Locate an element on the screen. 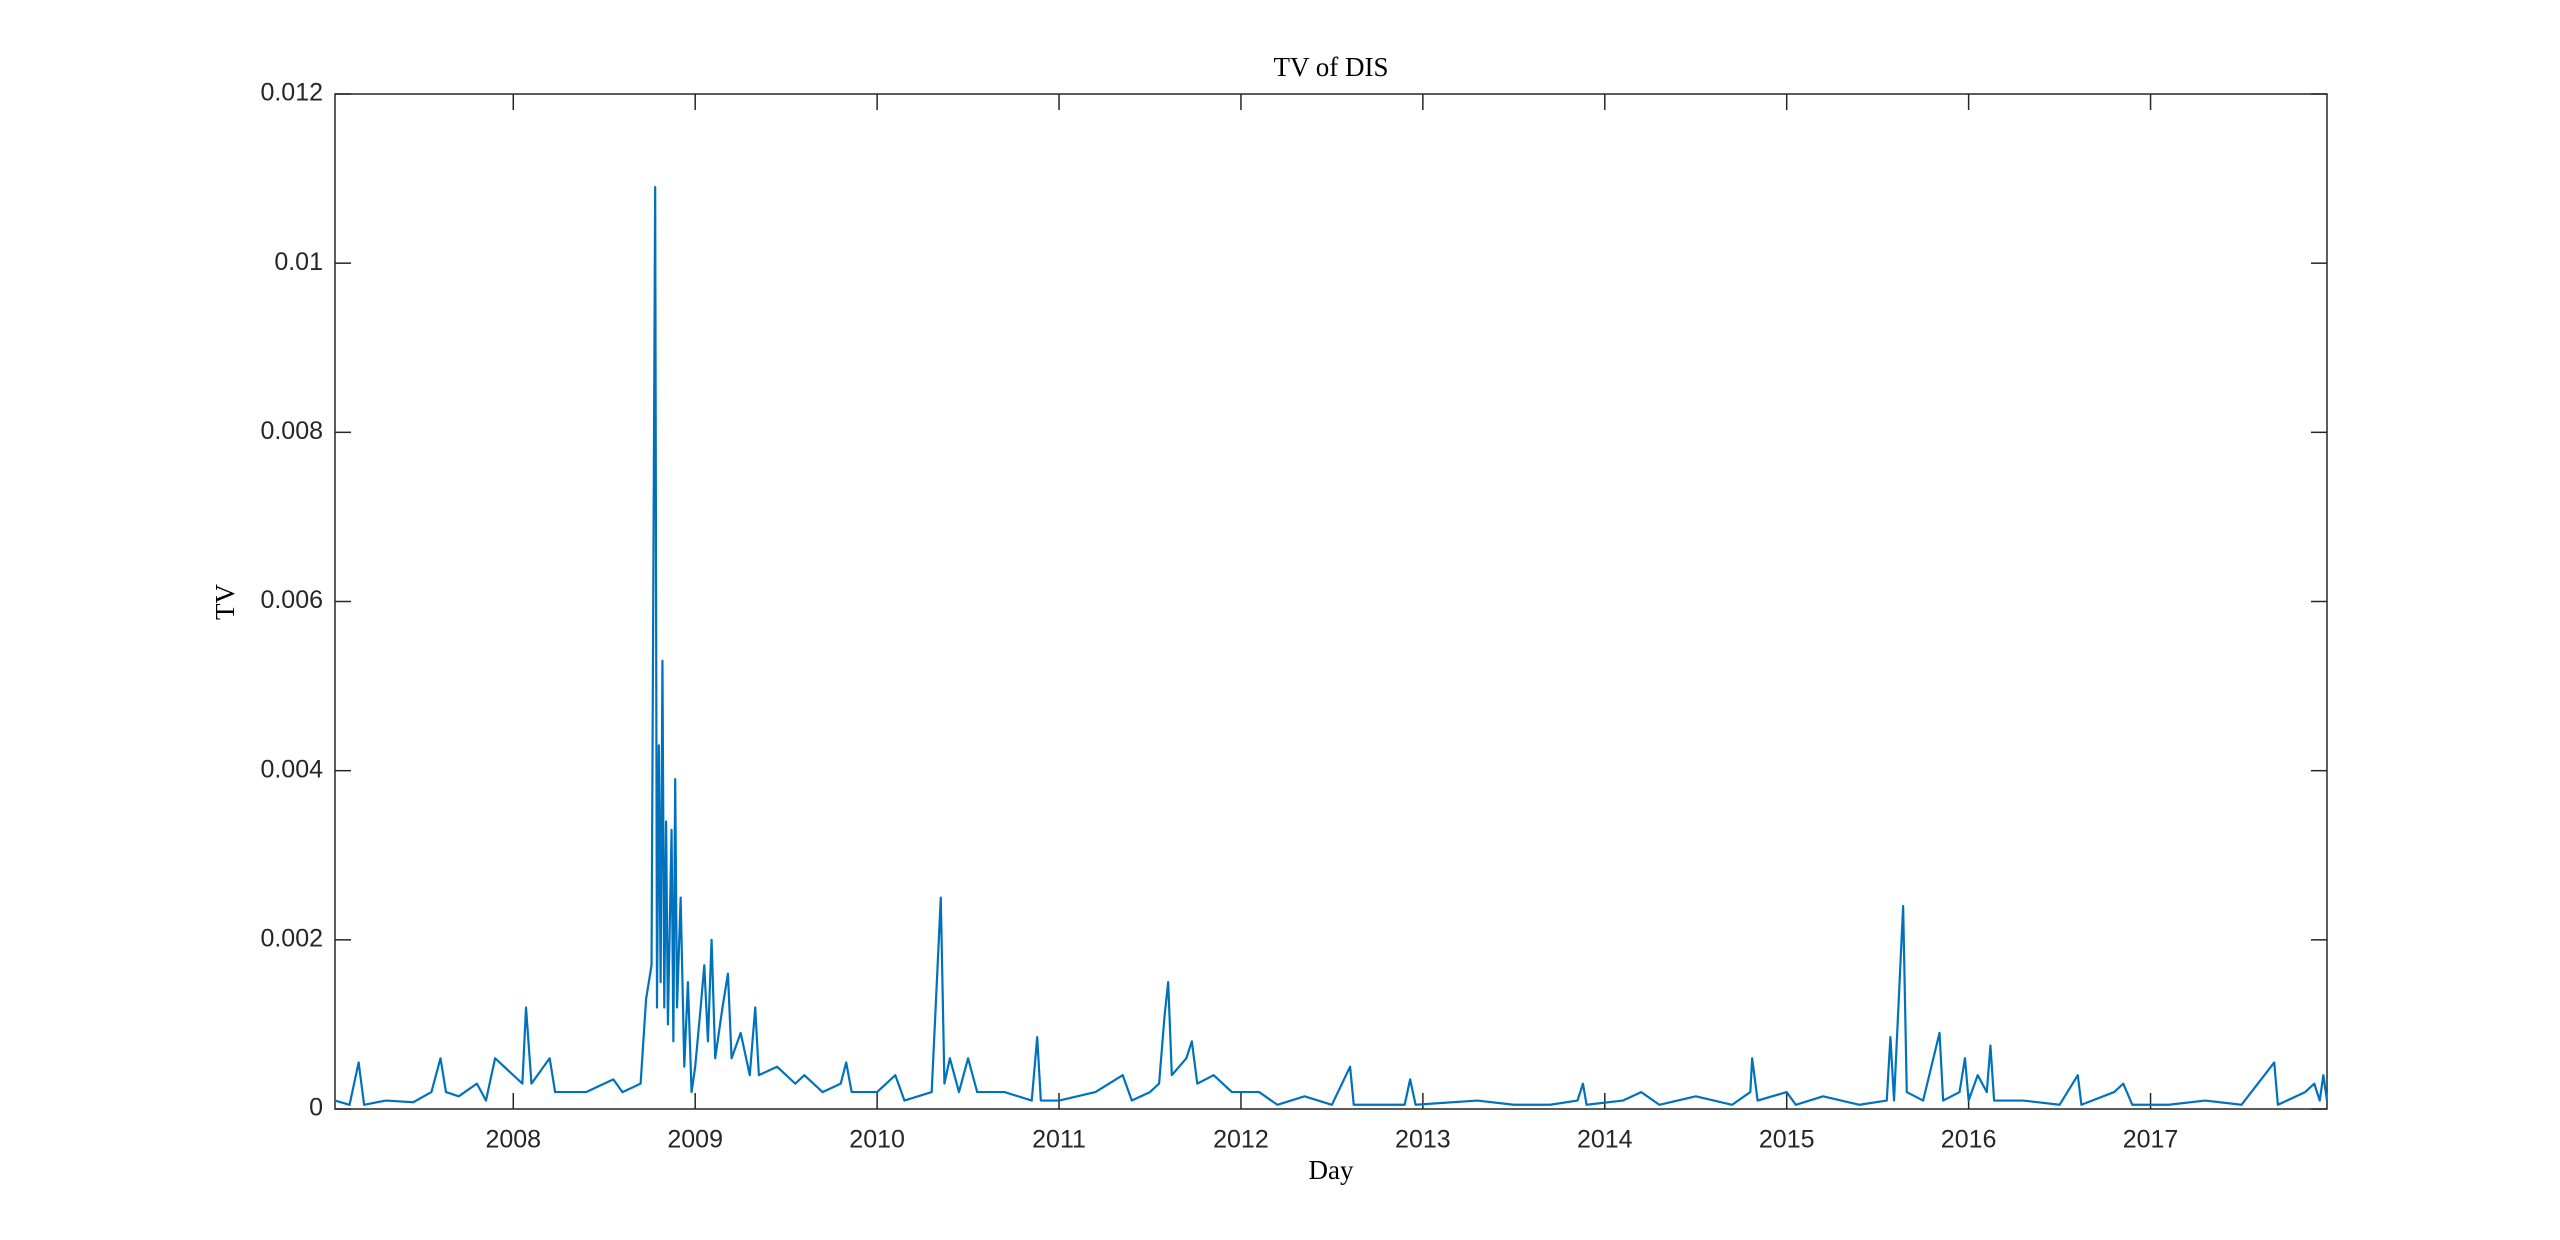  y-tick-label: 0.012 is located at coordinates (291, 93).